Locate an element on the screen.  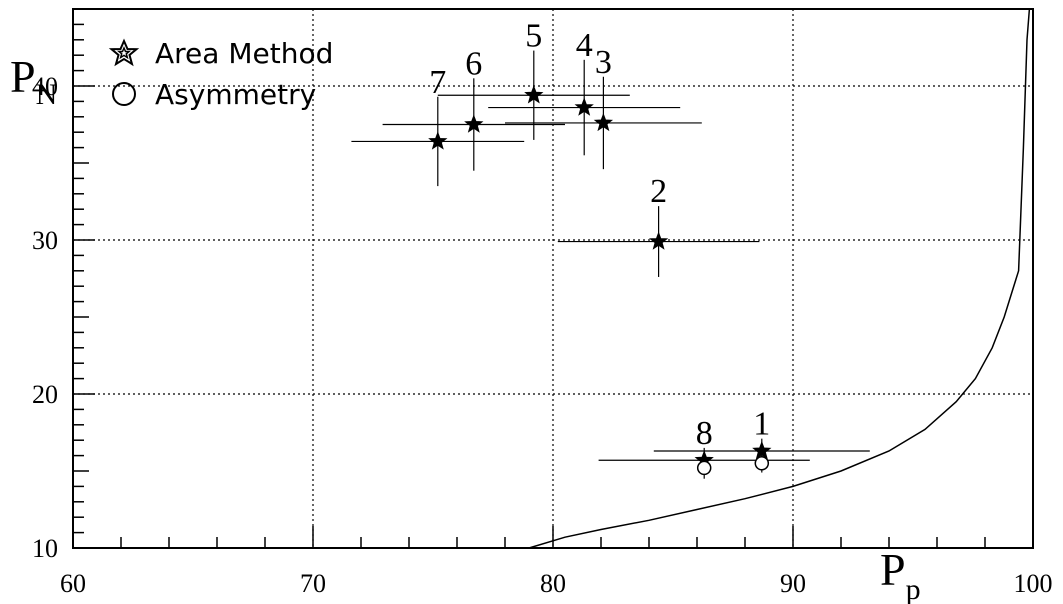
point-label: 1 is located at coordinates (761, 424).